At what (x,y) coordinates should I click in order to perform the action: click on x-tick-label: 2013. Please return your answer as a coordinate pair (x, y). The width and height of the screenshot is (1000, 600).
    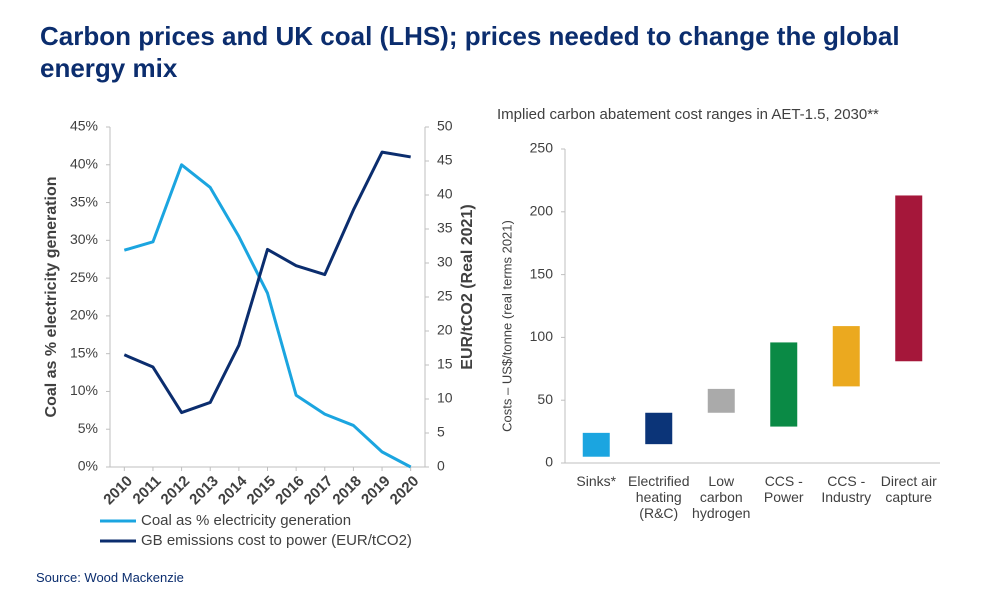
    Looking at the image, I should click on (204, 491).